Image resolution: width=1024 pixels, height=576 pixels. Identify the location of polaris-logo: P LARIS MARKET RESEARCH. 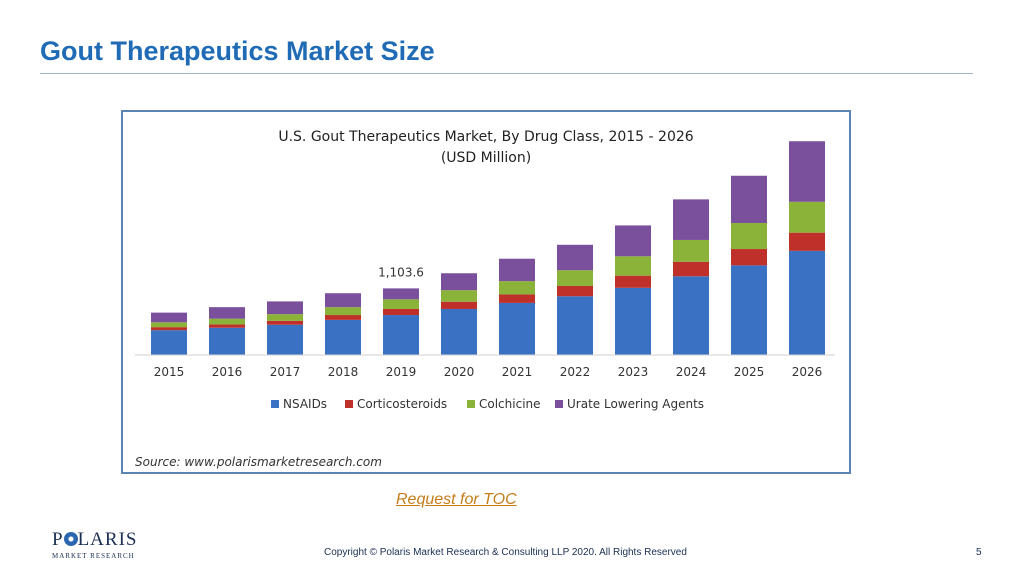
(94, 545).